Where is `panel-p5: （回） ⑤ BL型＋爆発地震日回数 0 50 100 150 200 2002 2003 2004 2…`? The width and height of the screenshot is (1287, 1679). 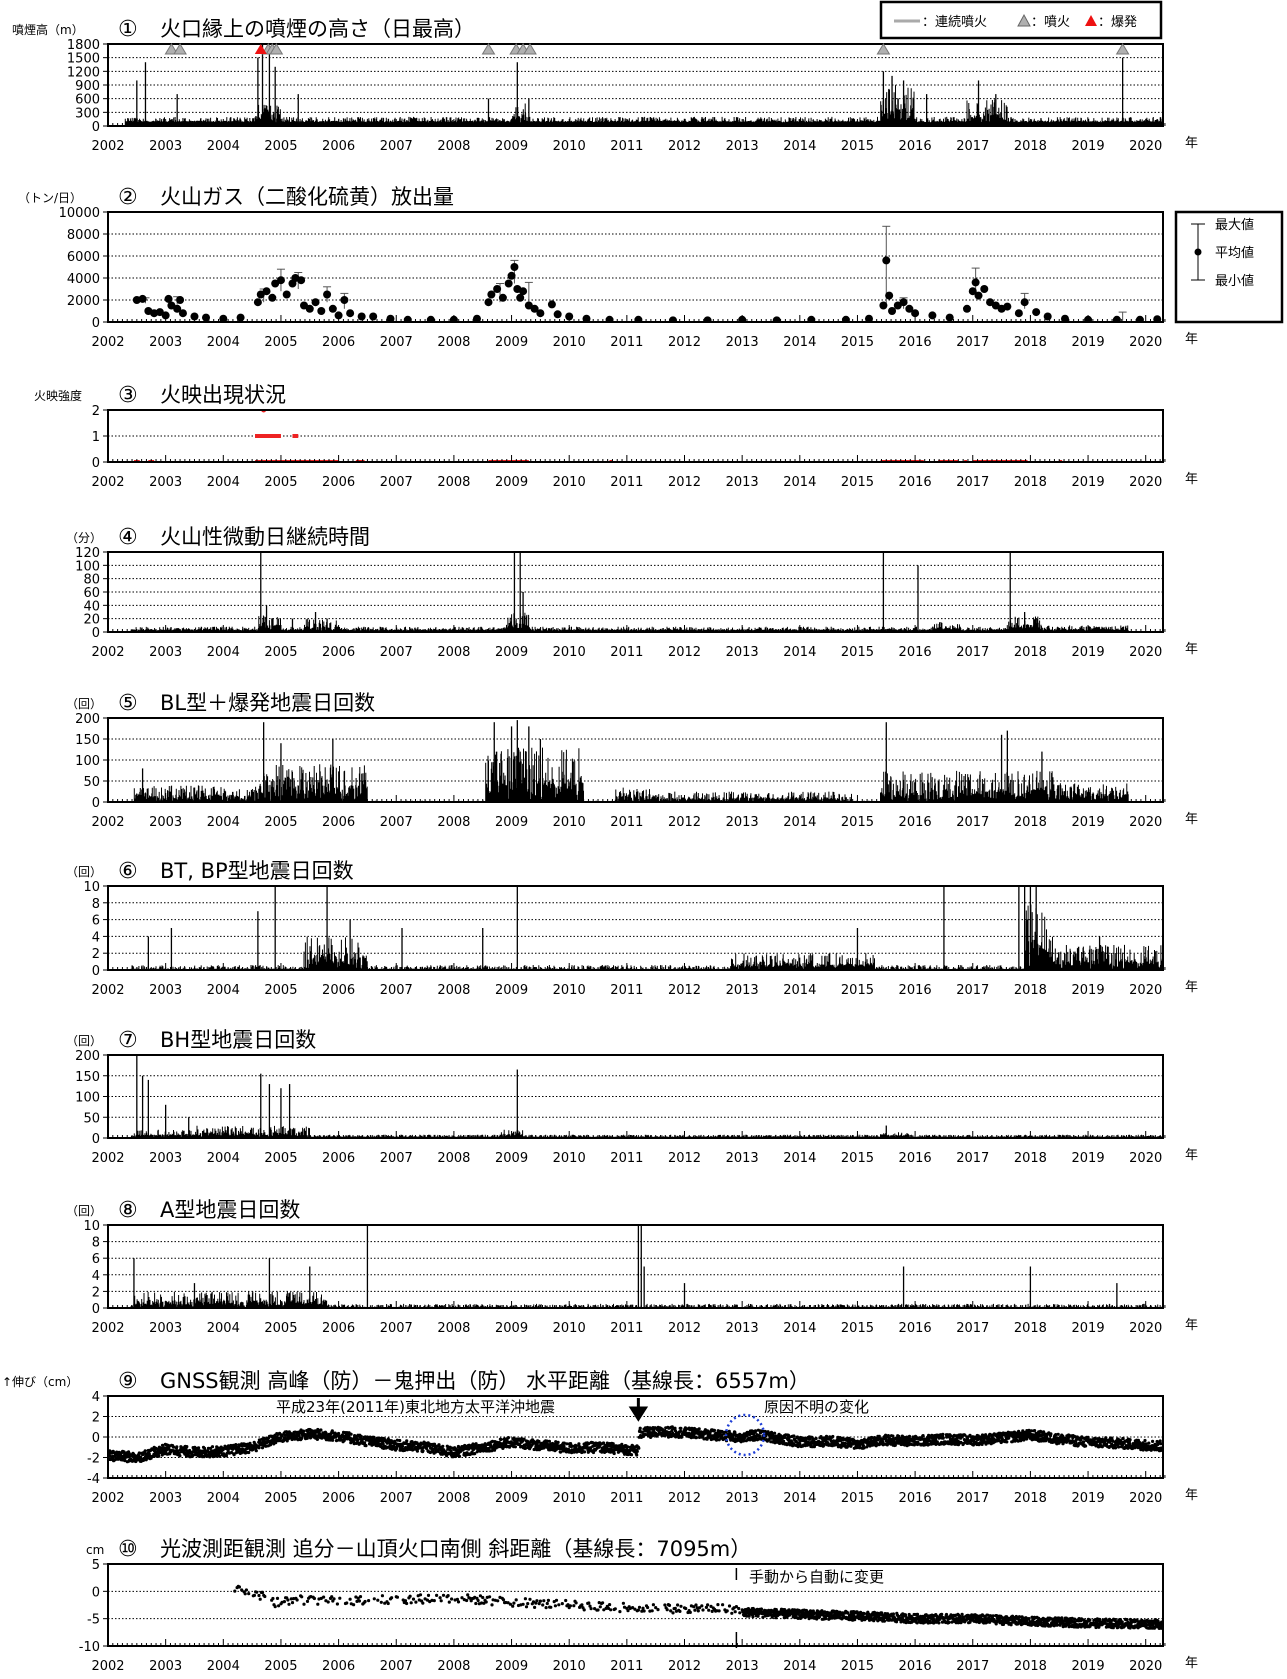 panel-p5: （回） ⑤ BL型＋爆発地震日回数 0 50 100 150 200 2002 2003 2004 2… is located at coordinates (632, 760).